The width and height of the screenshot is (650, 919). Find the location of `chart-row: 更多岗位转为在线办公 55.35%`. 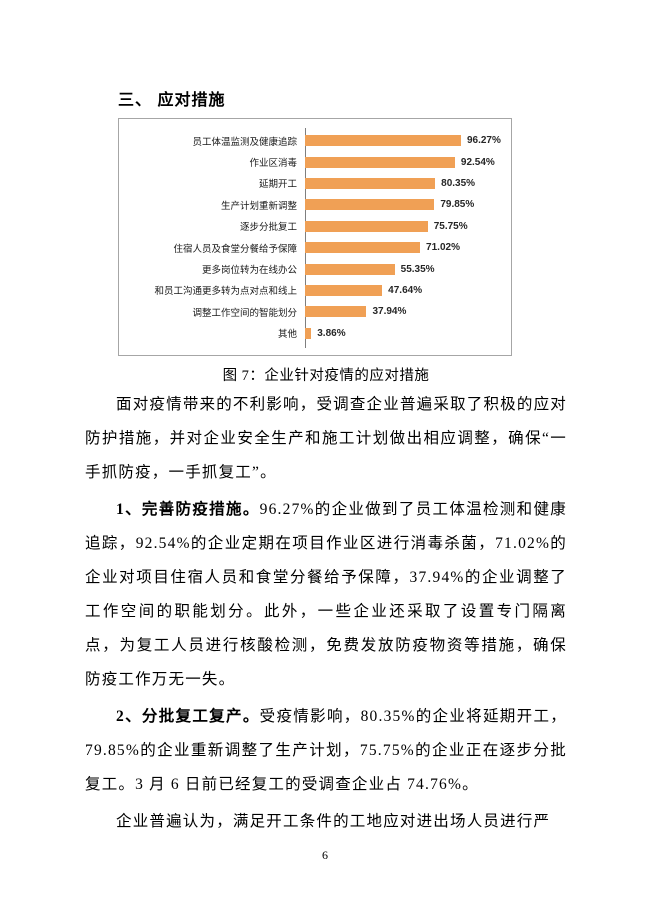

chart-row: 更多岗位转为在线办公 55.35% is located at coordinates (315, 268).